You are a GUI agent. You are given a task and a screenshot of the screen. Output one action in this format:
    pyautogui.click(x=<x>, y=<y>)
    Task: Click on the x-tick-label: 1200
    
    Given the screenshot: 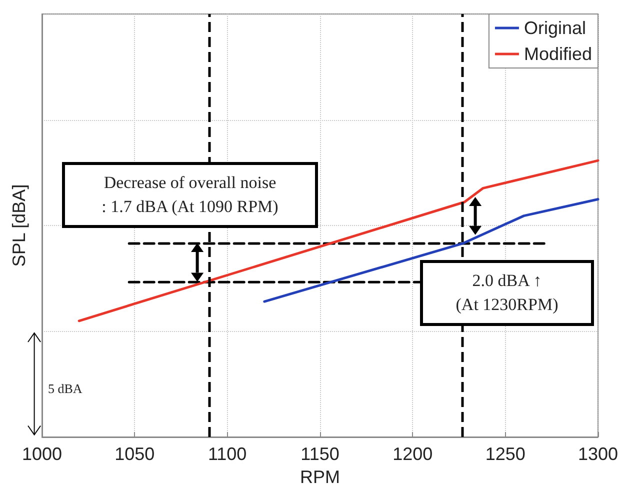 What is the action you would take?
    pyautogui.click(x=412, y=454)
    